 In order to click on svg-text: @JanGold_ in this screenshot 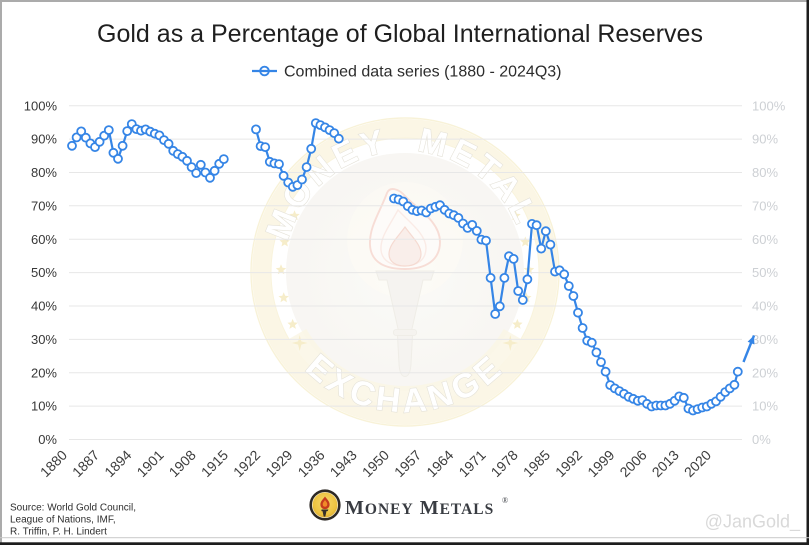, I will do `click(753, 522)`.